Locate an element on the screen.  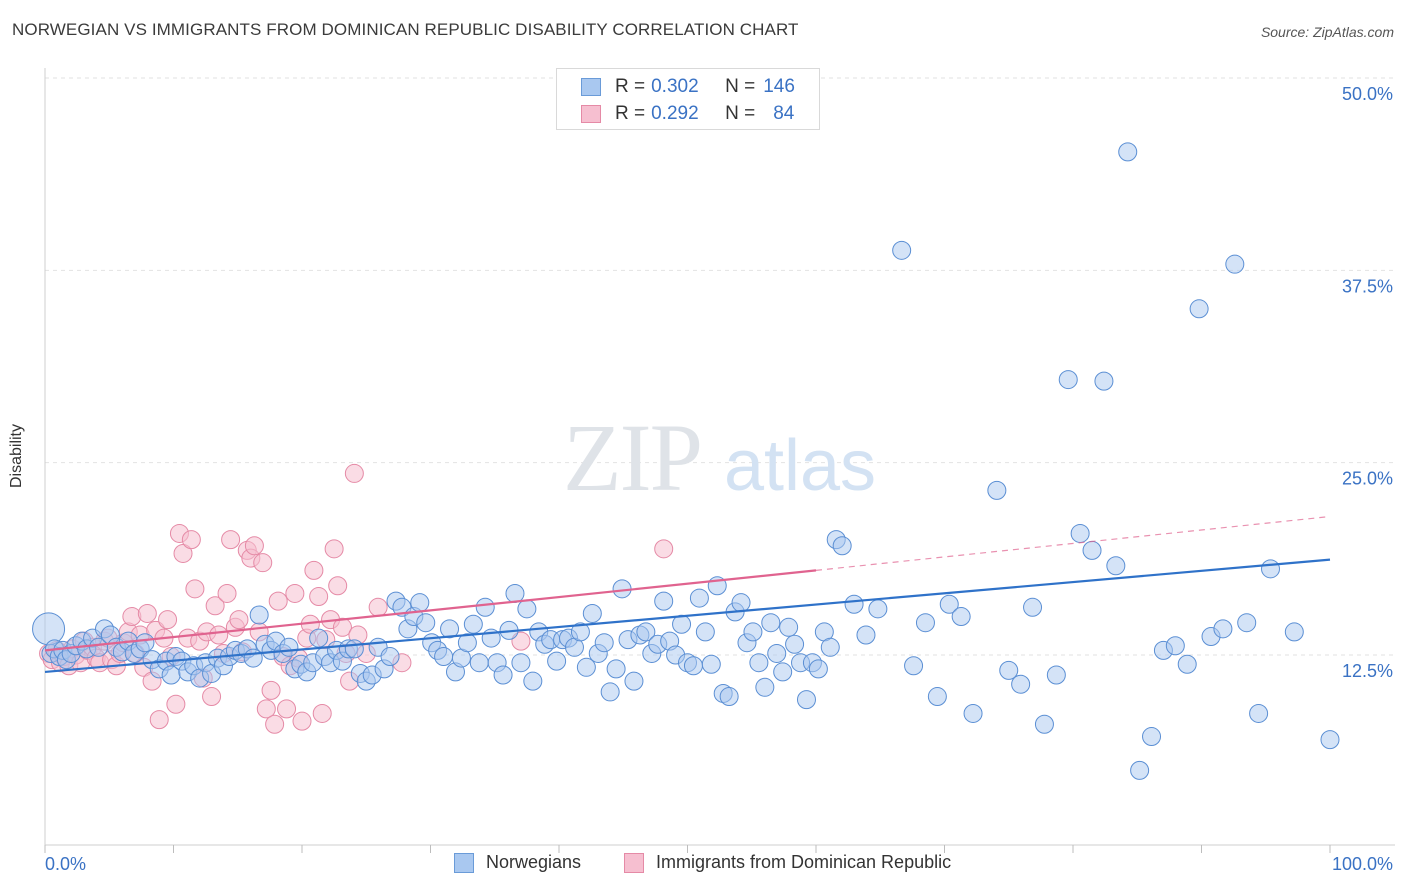
trend-line-dominican is located at coordinates (430, 610).